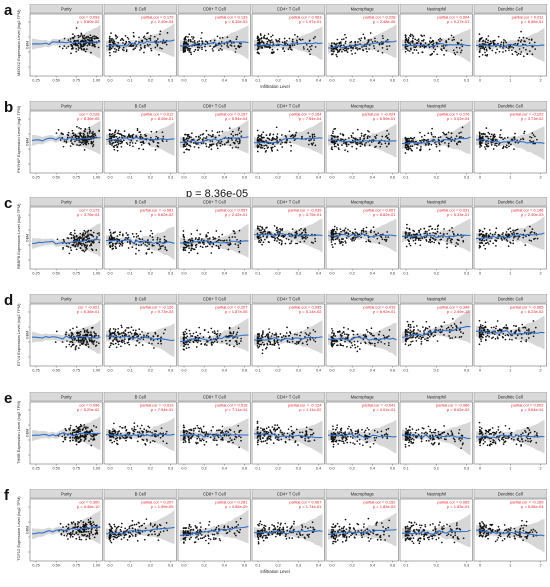 Image resolution: width=550 pixels, height=587 pixels. Describe the element at coordinates (76, 274) in the screenshot. I see `x-tick-label: 0.75` at that location.